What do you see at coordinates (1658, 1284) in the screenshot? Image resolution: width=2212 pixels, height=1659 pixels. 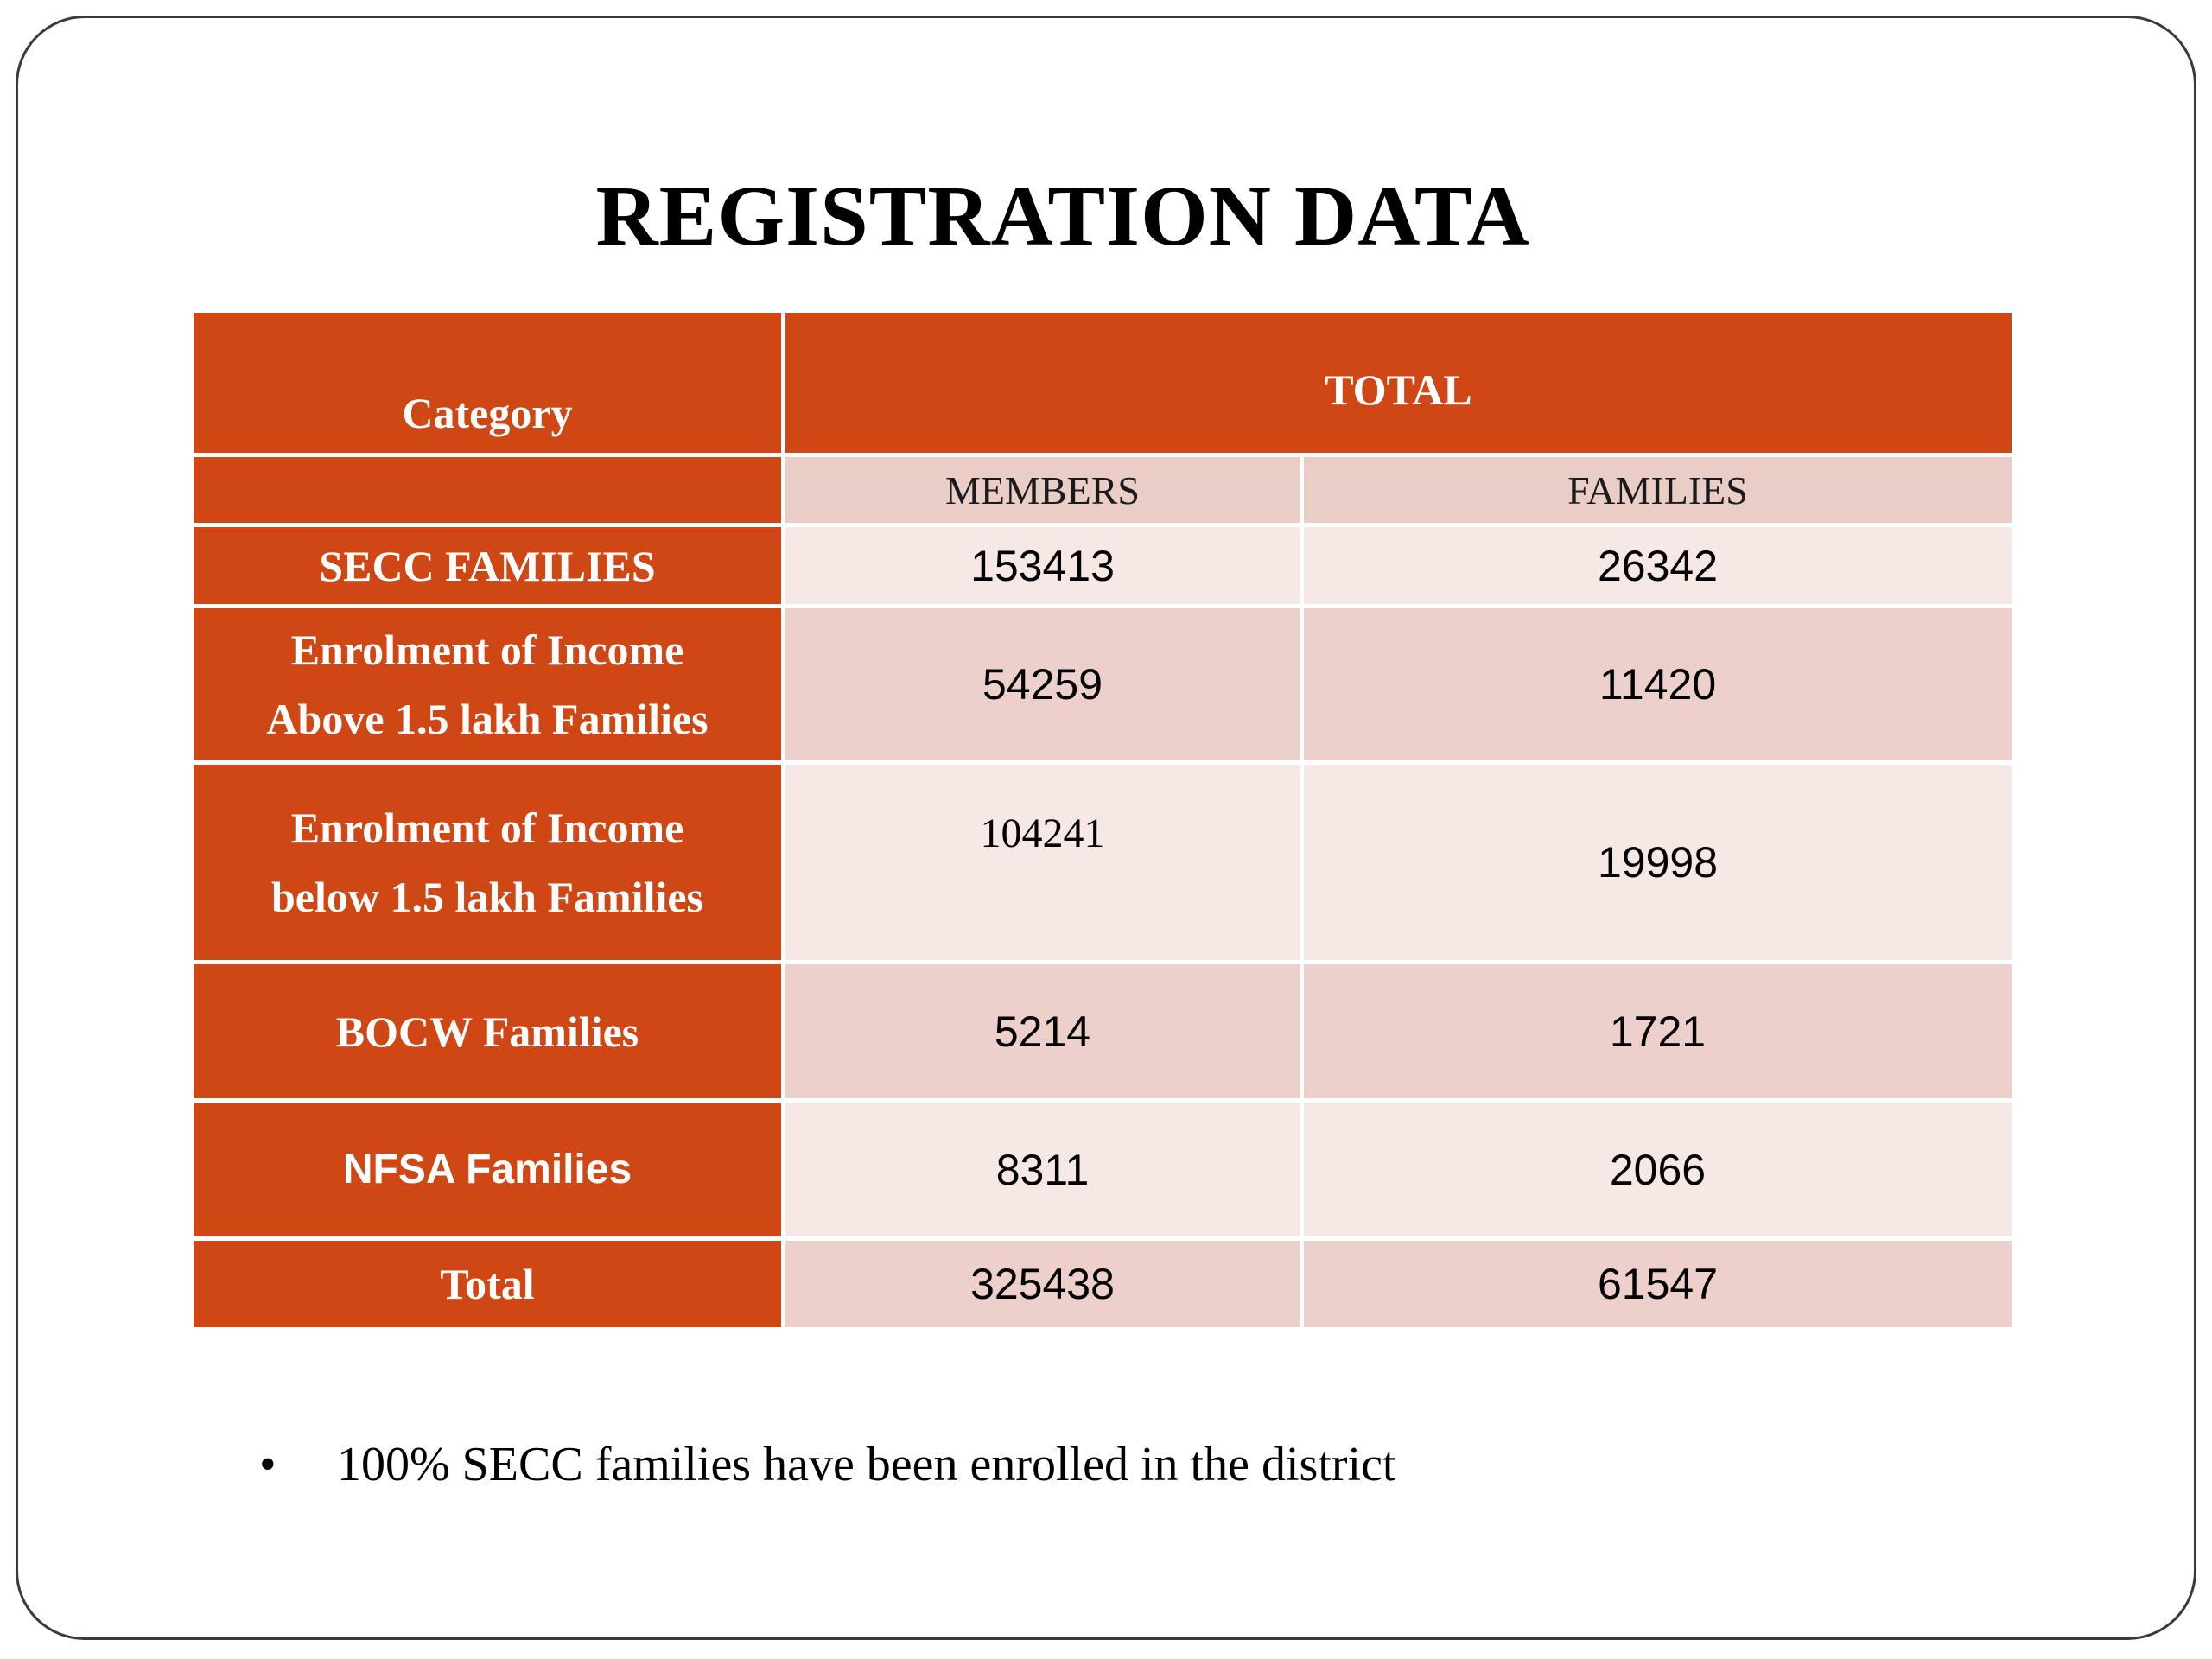 I see `row-families: 61547` at bounding box center [1658, 1284].